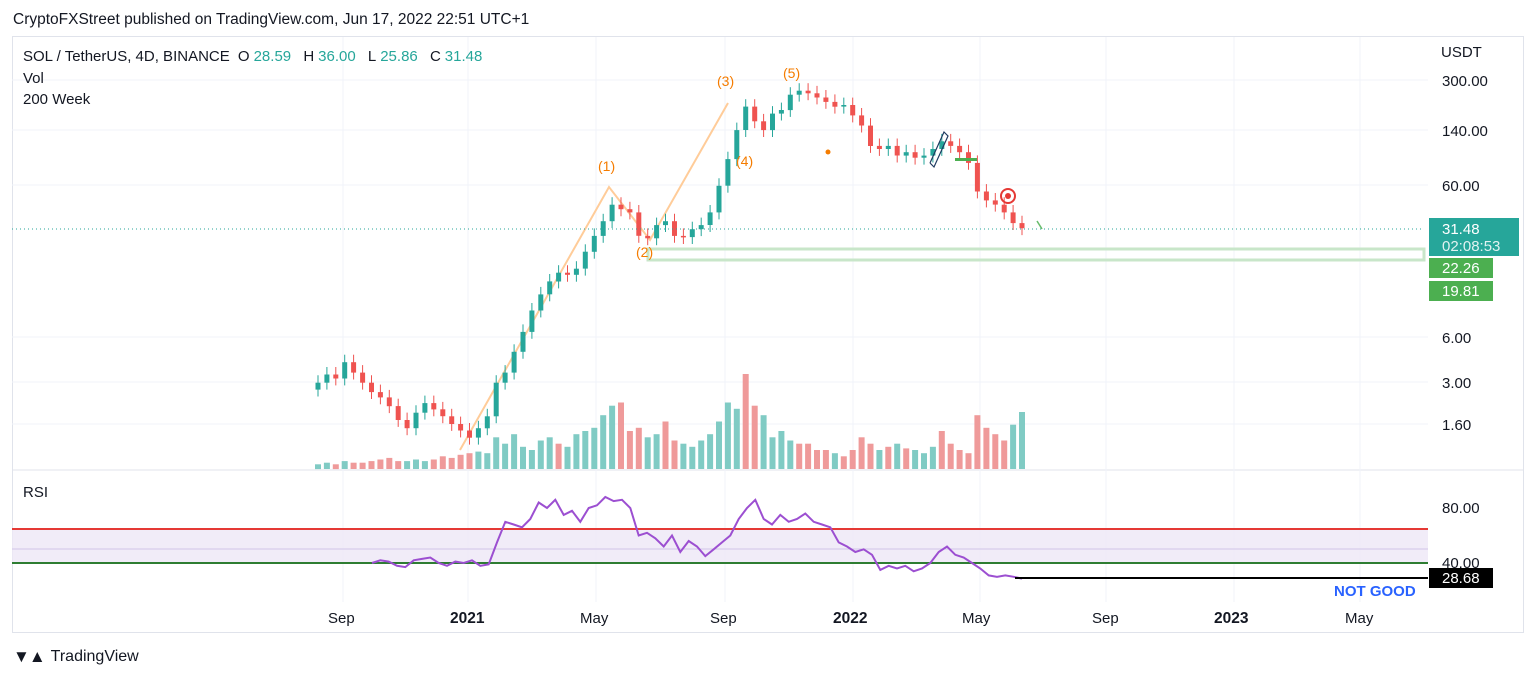  What do you see at coordinates (644, 252) in the screenshot?
I see `wave-label-2: (2)` at bounding box center [644, 252].